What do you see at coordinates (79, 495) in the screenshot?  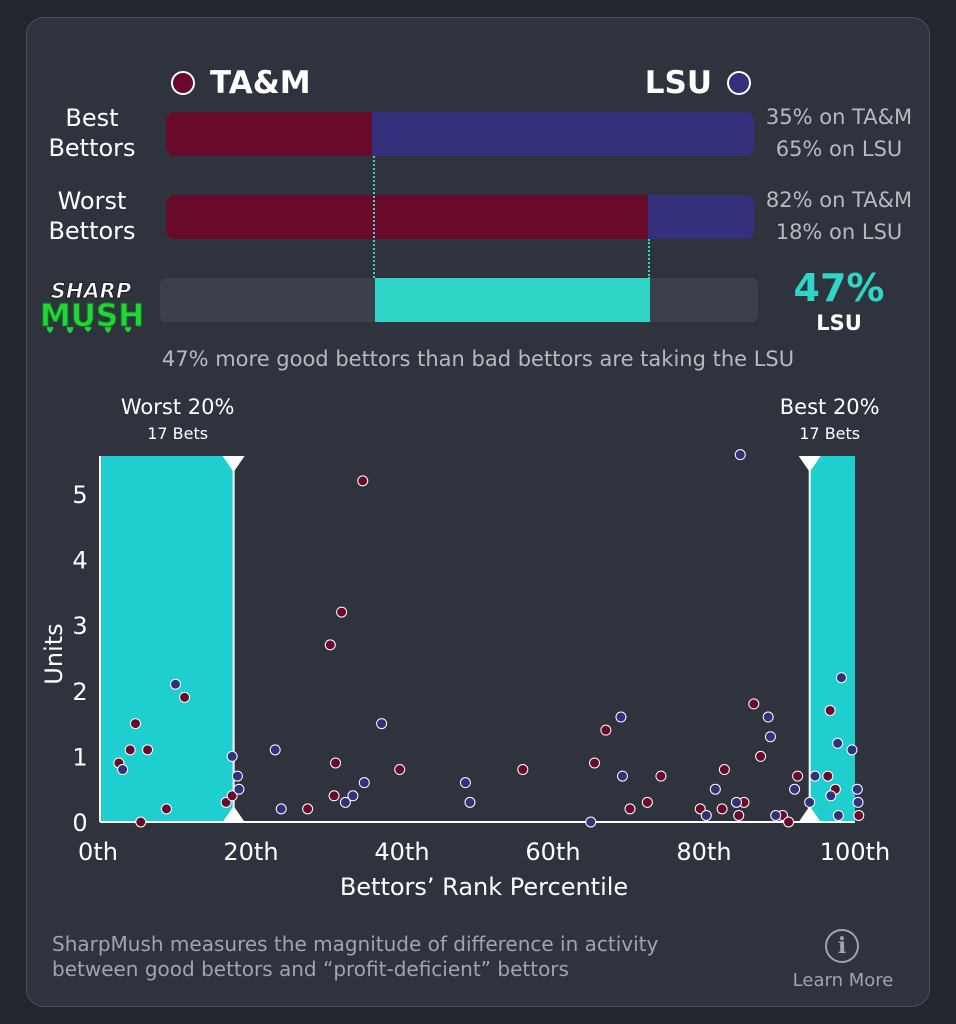 I see `y-tick-label-5: 5` at bounding box center [79, 495].